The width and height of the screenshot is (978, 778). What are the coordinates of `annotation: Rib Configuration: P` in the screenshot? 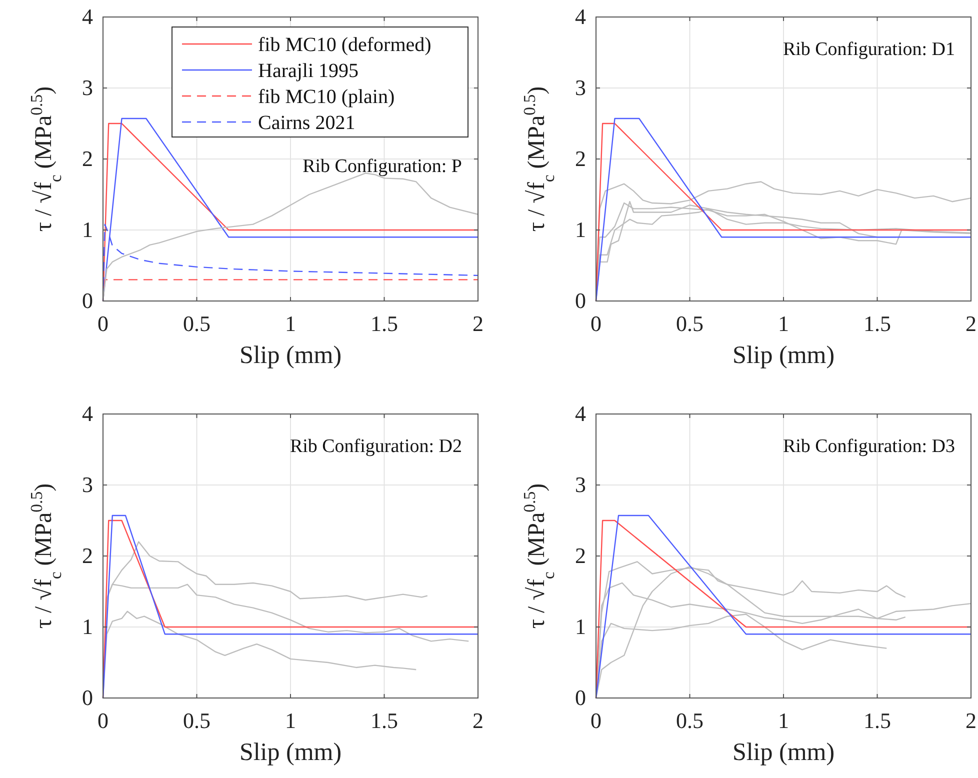 It's located at (382, 166).